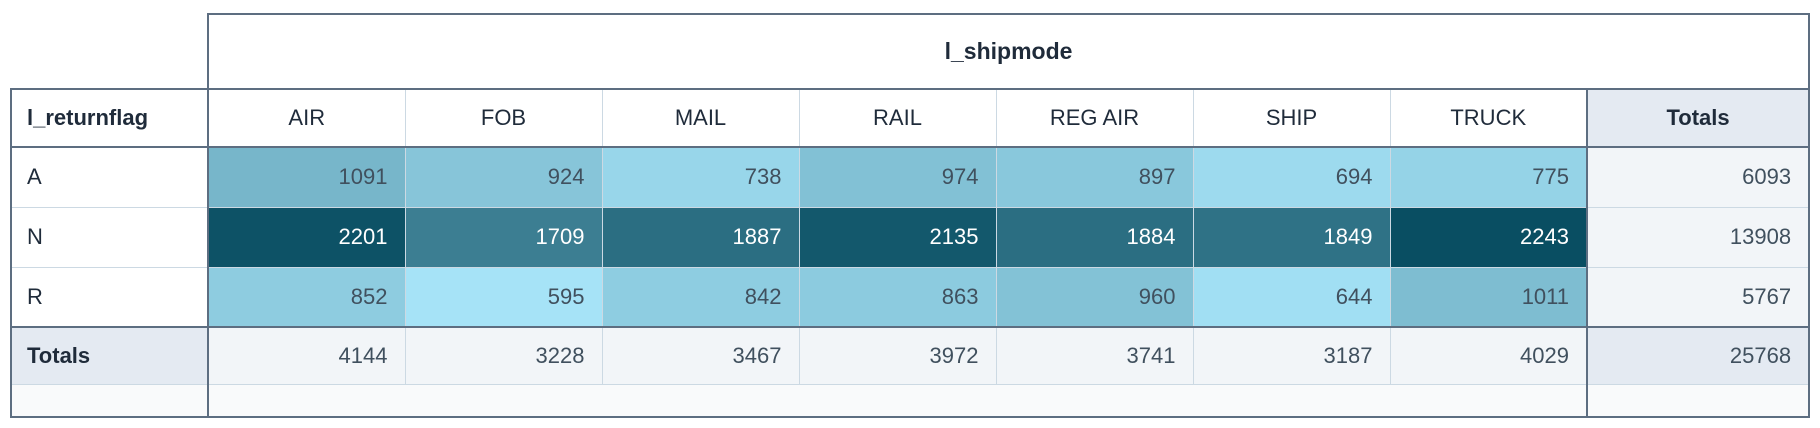  I want to click on footer-totals-spacer, so click(1698, 400).